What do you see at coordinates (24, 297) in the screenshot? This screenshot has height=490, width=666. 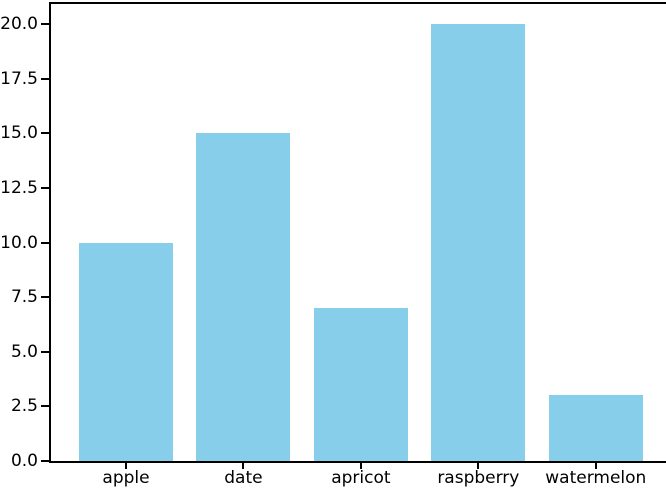 I see `y-tick-label: 7.5` at bounding box center [24, 297].